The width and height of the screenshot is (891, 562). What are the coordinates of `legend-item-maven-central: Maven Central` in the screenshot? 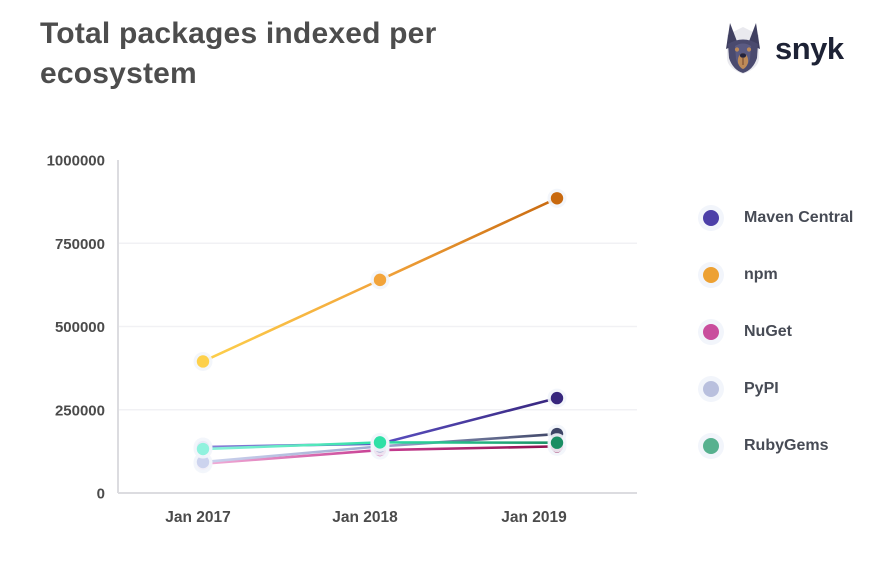 It's located at (775, 218).